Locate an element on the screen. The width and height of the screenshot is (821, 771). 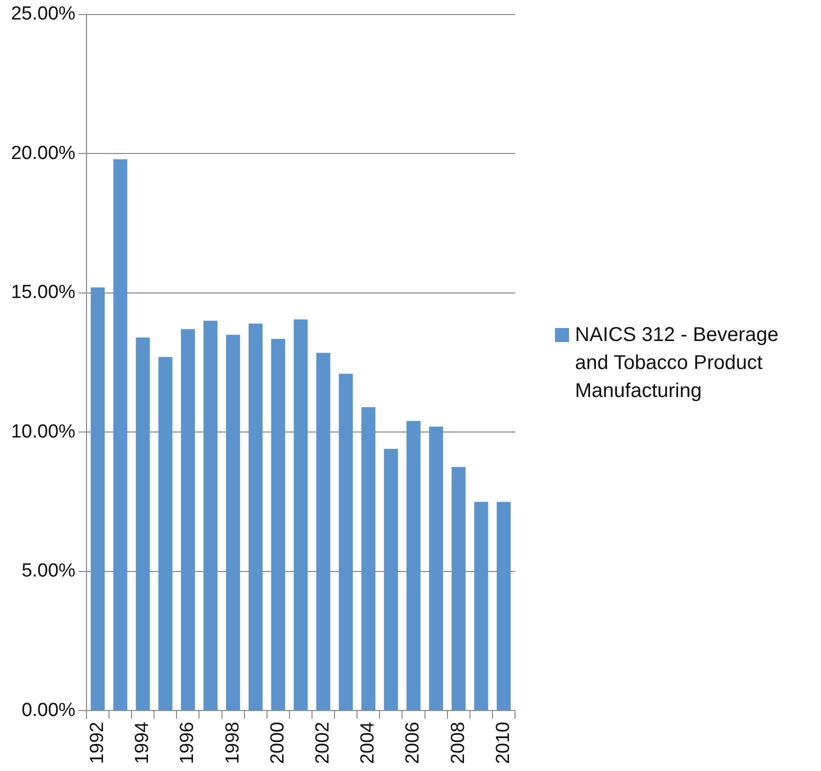
x-tick-label: 1992 is located at coordinates (97, 743).